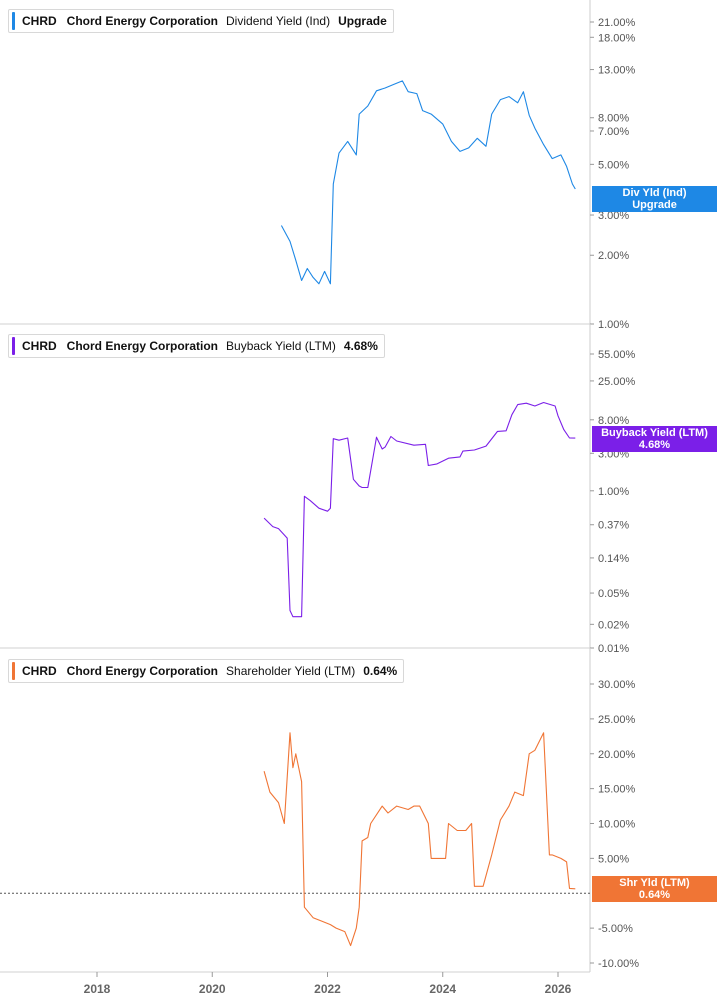  I want to click on value-tag-dividend-yield: Div Yld (Ind) Upgrade, so click(654, 199).